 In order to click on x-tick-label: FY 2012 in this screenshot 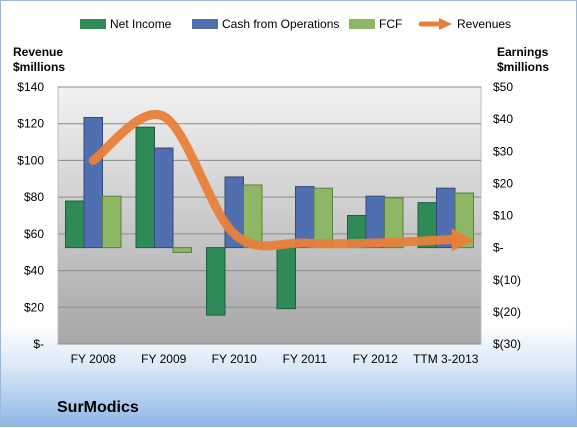, I will do `click(375, 359)`.